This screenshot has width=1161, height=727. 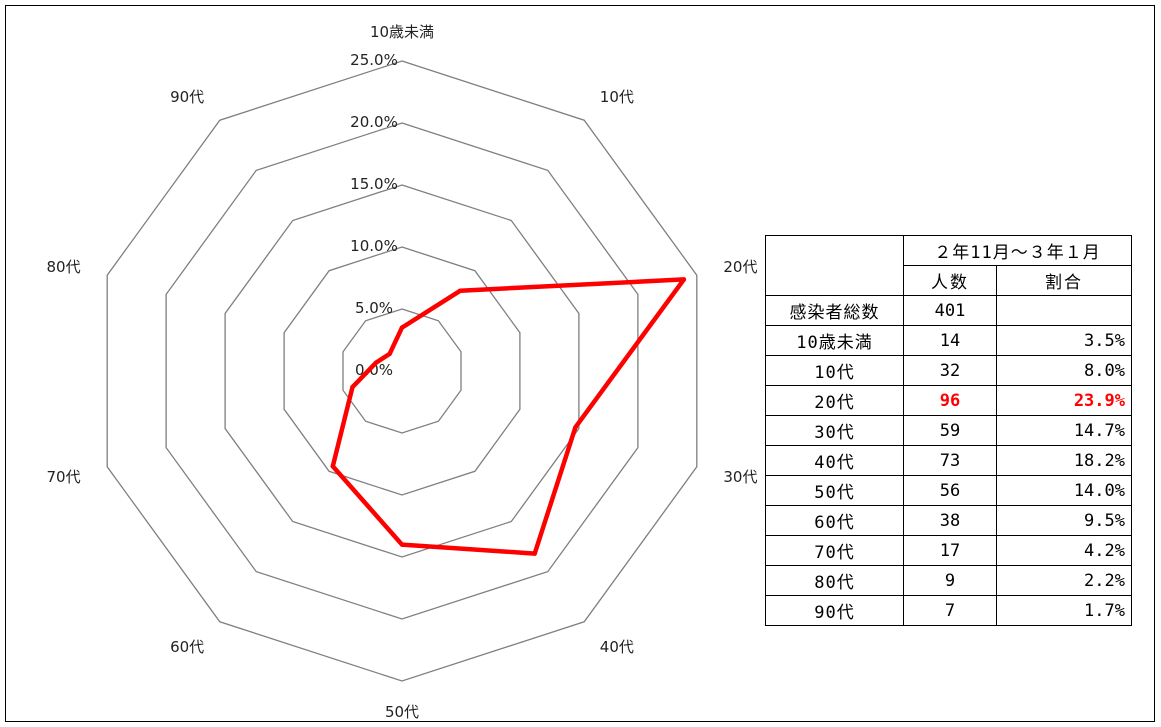 I want to click on table-row: 10歳未満 14 3.5%, so click(x=948, y=340).